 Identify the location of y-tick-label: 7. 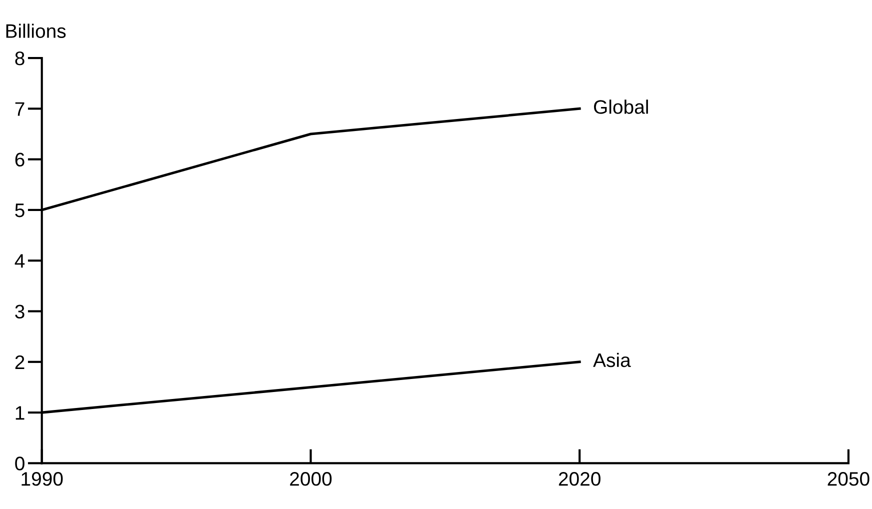
(19, 109).